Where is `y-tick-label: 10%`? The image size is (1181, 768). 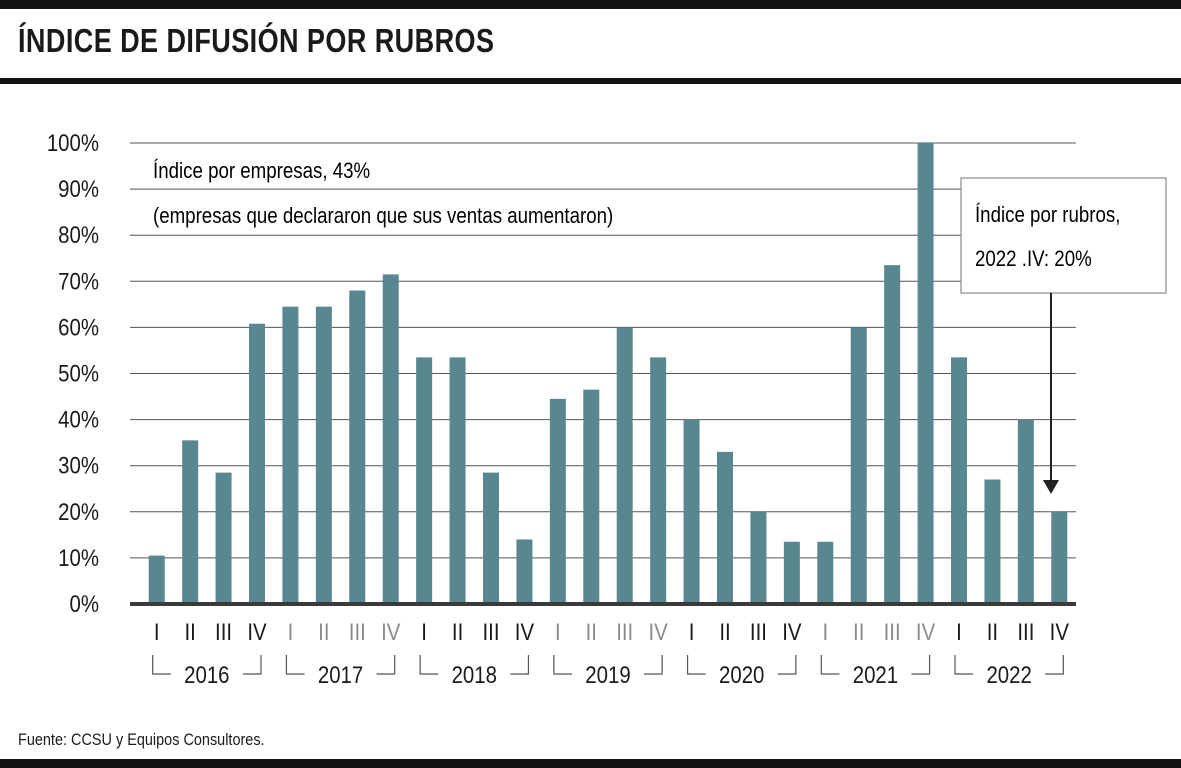 y-tick-label: 10% is located at coordinates (78, 557).